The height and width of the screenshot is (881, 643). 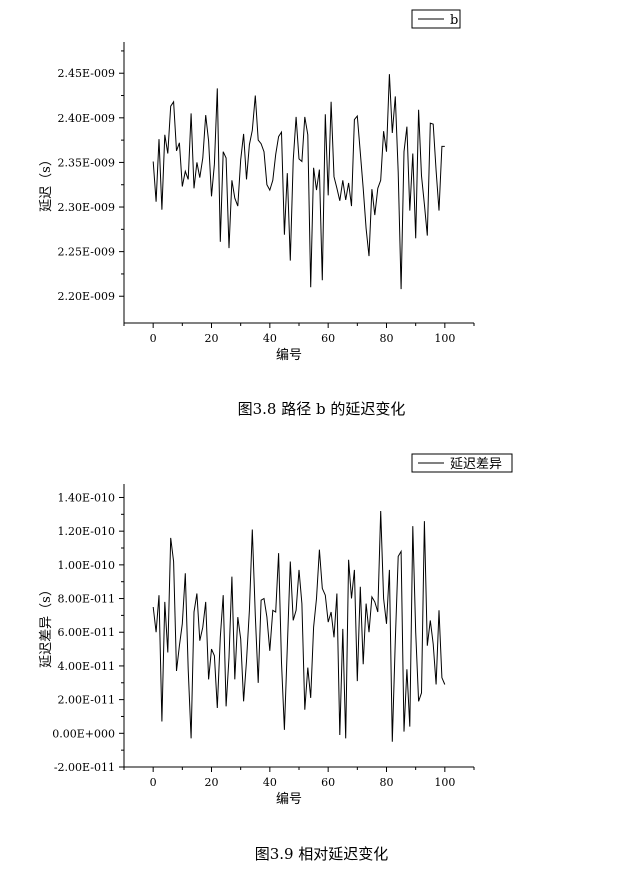 What do you see at coordinates (46, 625) in the screenshot?
I see `y-axis-title: 延迟差异（s）` at bounding box center [46, 625].